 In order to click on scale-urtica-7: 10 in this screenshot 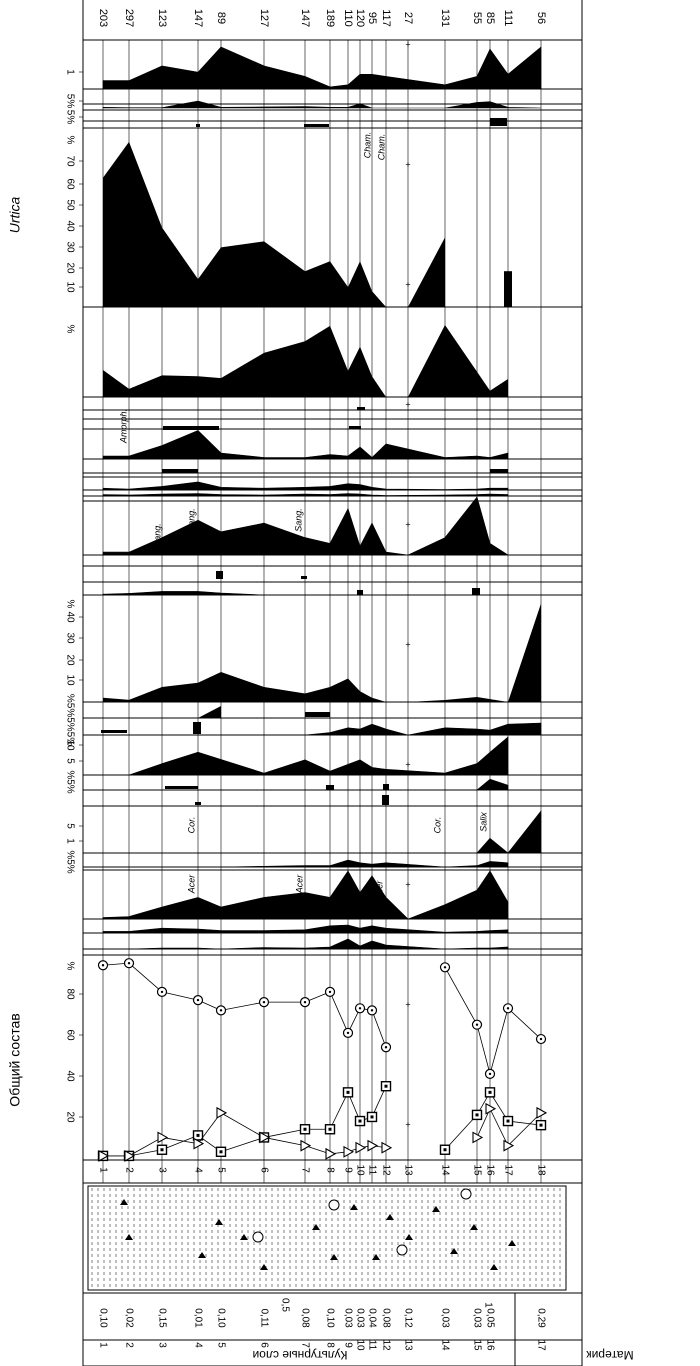, I will do `click(69, 287)`.